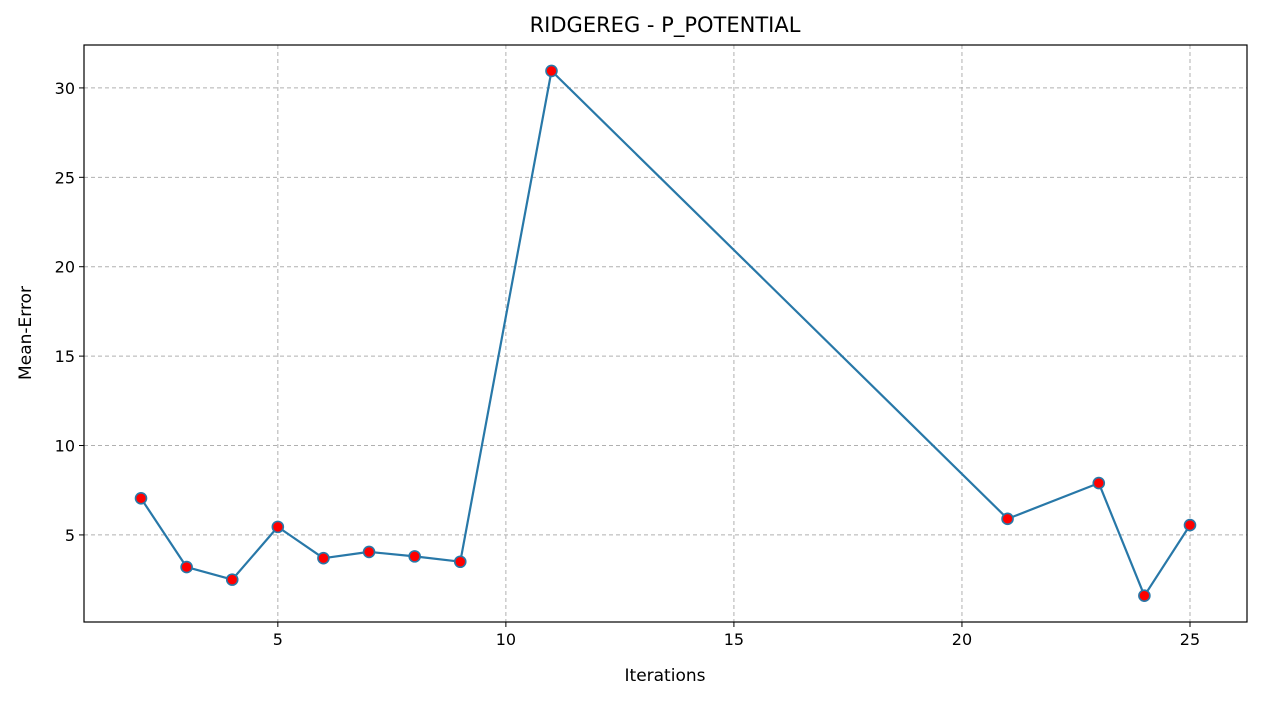 The width and height of the screenshot is (1261, 704). What do you see at coordinates (65, 446) in the screenshot?
I see `y-tick-label: 10` at bounding box center [65, 446].